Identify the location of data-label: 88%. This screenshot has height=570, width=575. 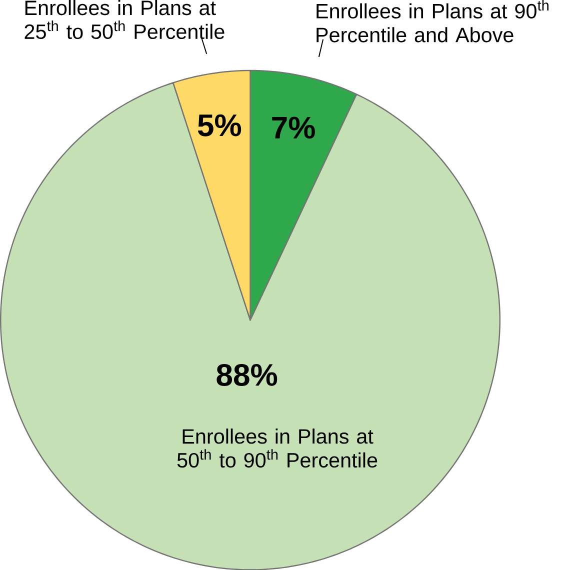
(247, 375).